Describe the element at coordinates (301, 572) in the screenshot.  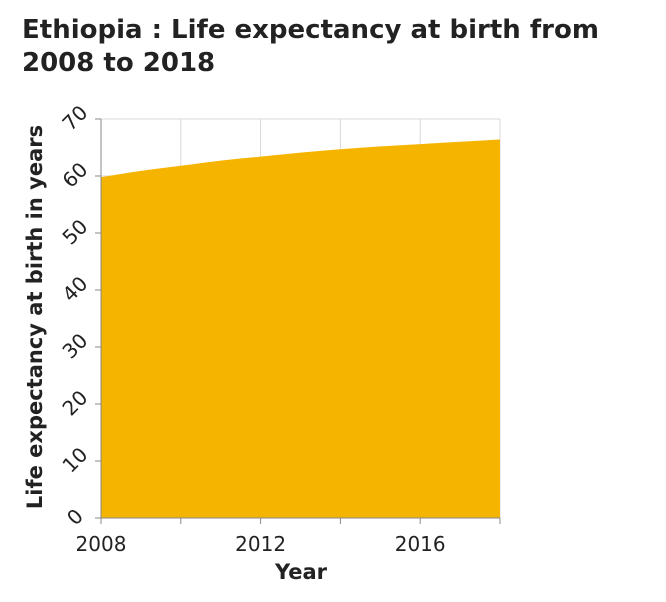
I see `x-axis-title: Year` at that location.